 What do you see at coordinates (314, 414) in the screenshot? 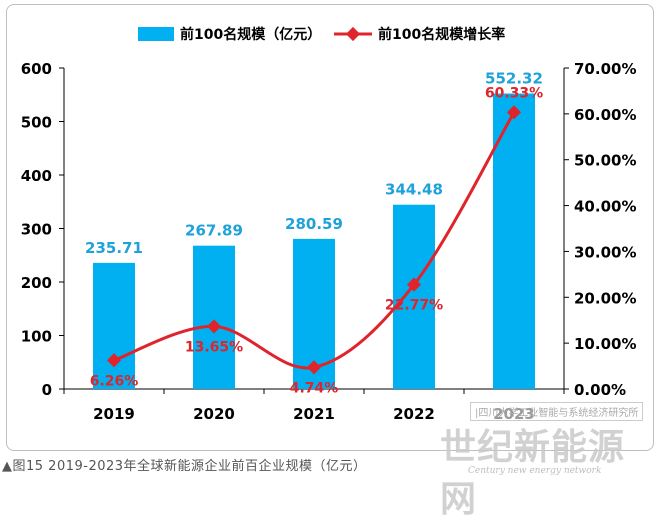
I see `x-tick-label: 2021` at bounding box center [314, 414].